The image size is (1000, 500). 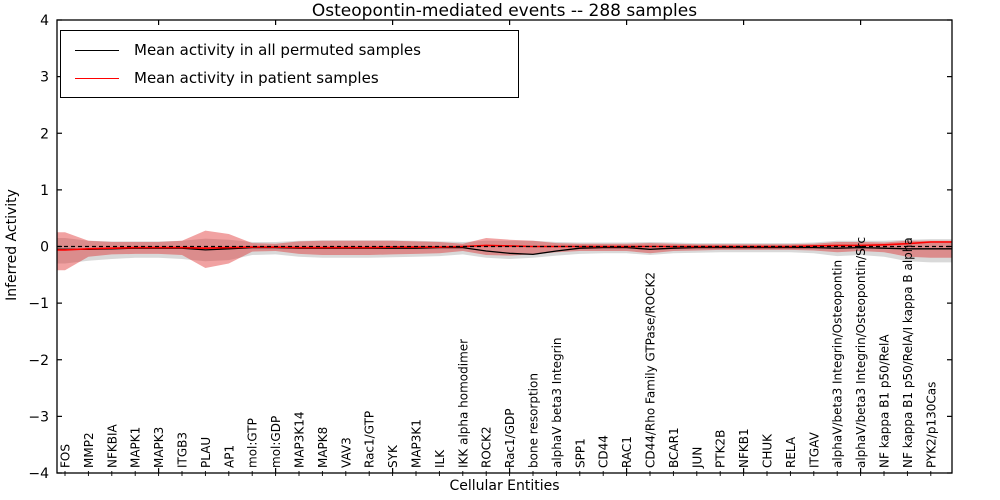 I want to click on x-tick-label: MAPK3, so click(x=159, y=447).